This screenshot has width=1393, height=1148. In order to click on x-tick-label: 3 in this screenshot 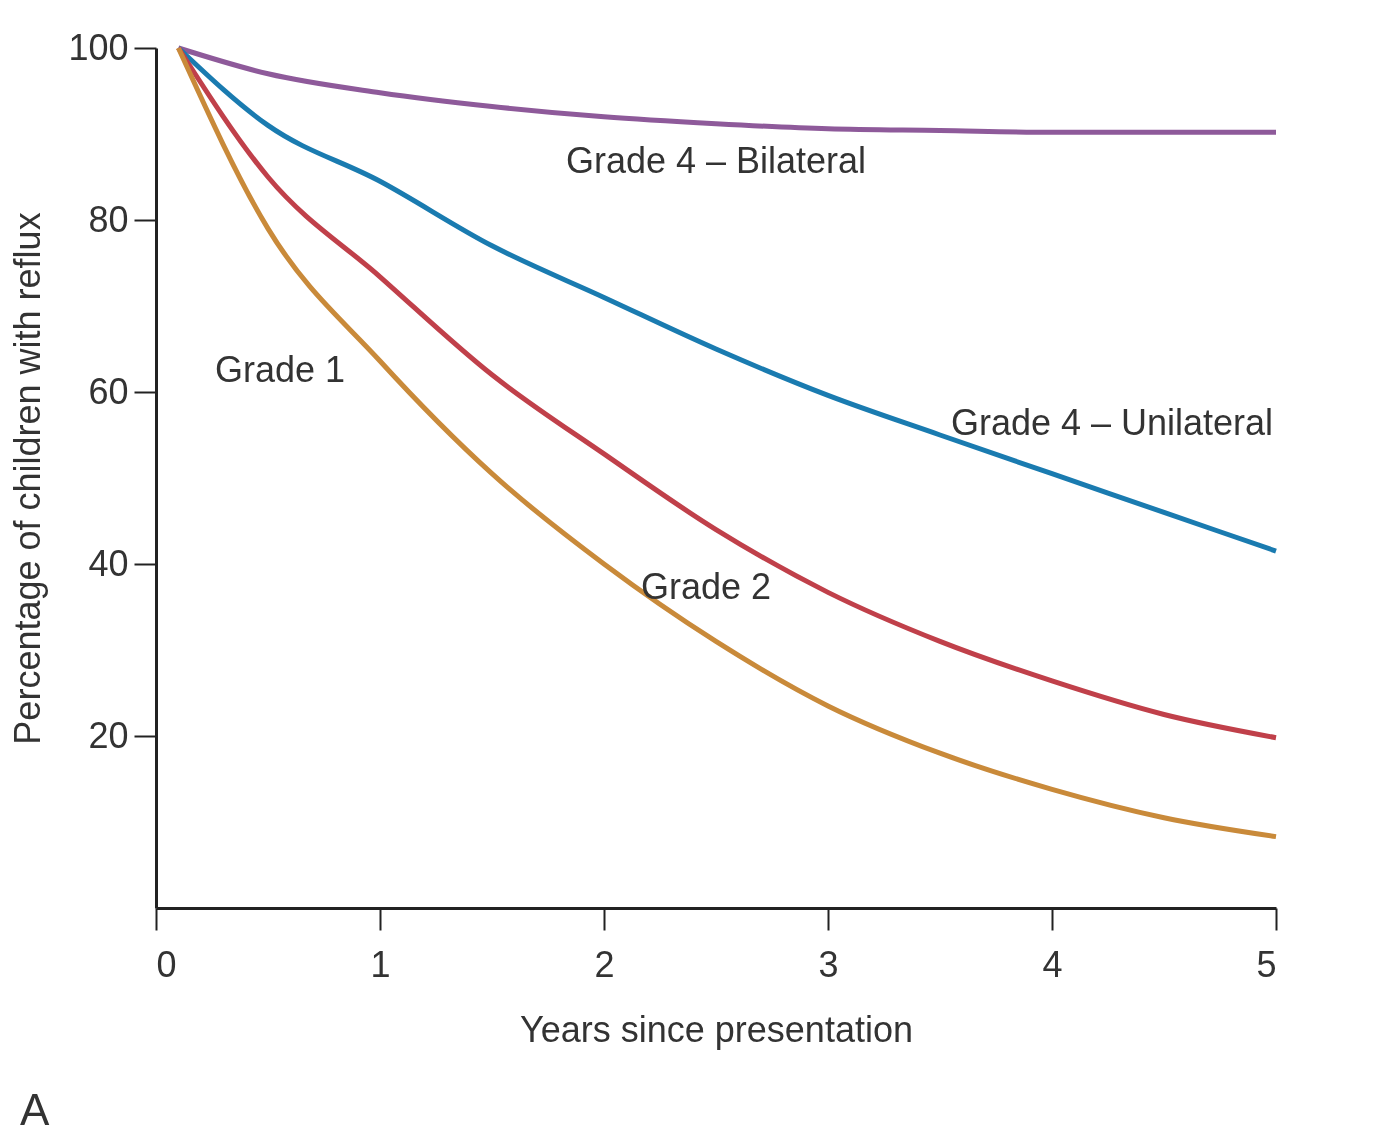, I will do `click(828, 964)`.